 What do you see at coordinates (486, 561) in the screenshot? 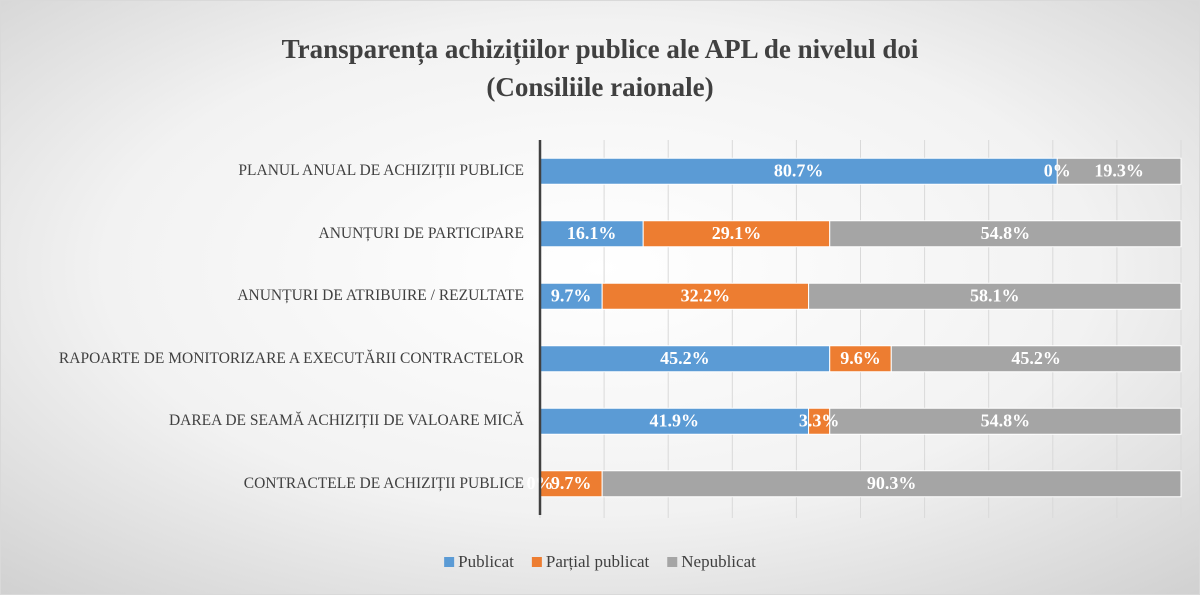
I see `legend-label: Publicat` at bounding box center [486, 561].